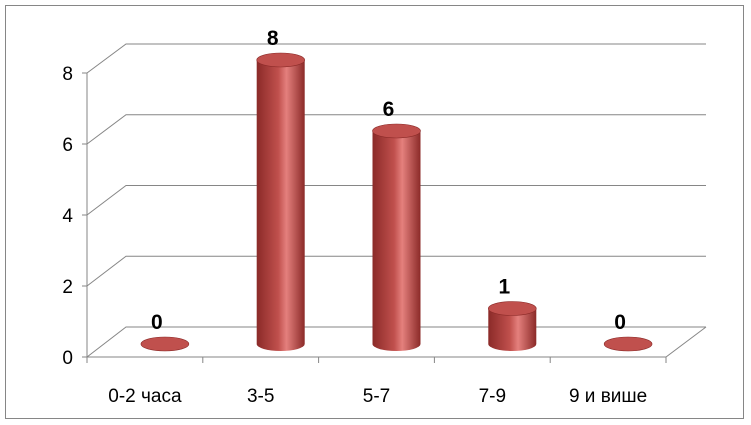 The height and width of the screenshot is (425, 751). Describe the element at coordinates (273, 38) in the screenshot. I see `data-label: 8` at that location.